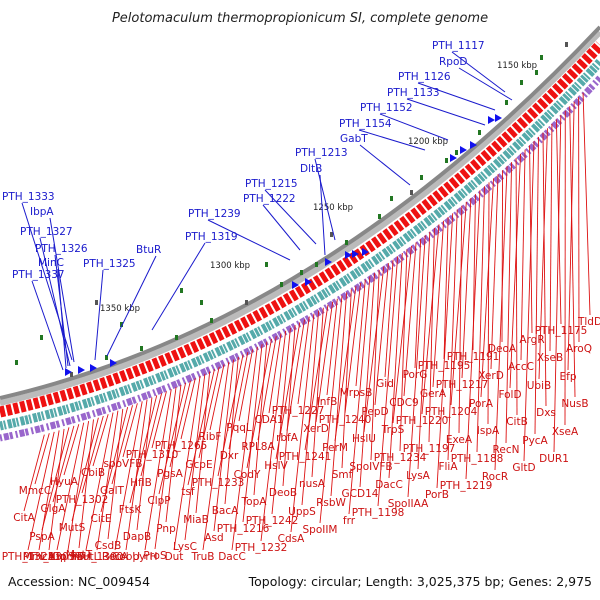 The height and width of the screenshot is (600, 600). Describe the element at coordinates (535, 441) in the screenshot. I see `reverse-gene-label: PycA` at that location.